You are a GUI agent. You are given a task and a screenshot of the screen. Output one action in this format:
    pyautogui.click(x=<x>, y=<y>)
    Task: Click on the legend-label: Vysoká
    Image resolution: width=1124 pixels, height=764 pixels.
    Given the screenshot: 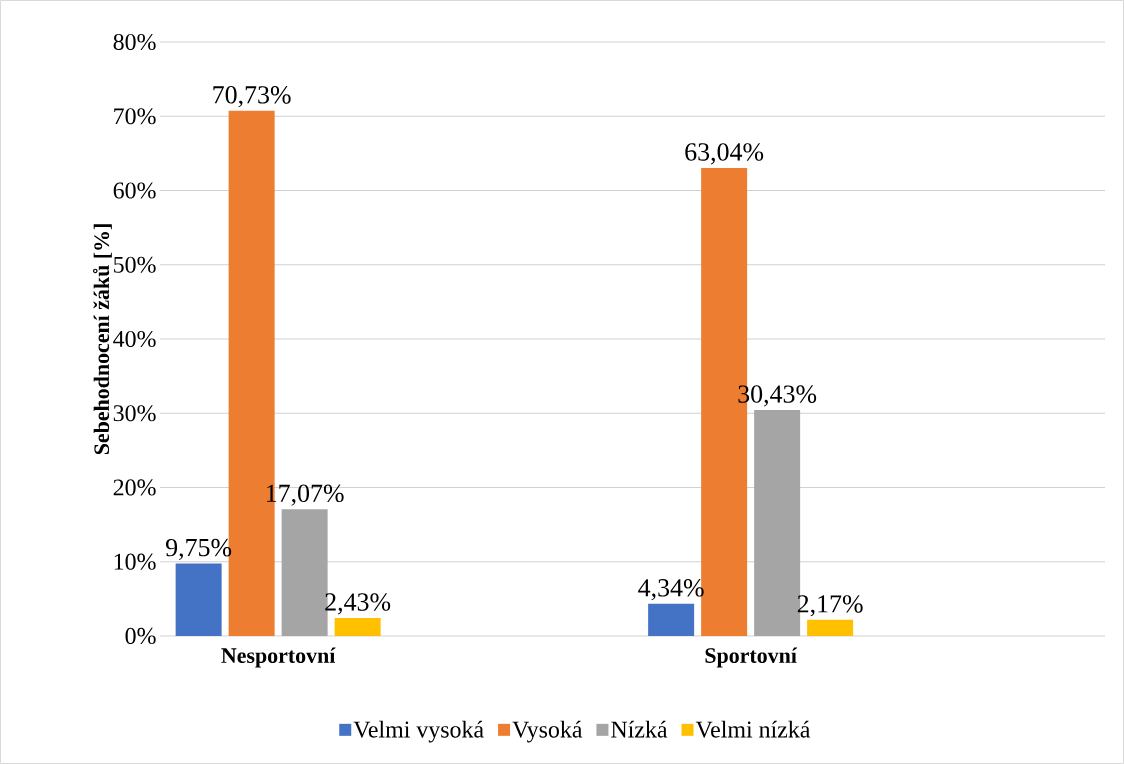 What is the action you would take?
    pyautogui.click(x=547, y=731)
    